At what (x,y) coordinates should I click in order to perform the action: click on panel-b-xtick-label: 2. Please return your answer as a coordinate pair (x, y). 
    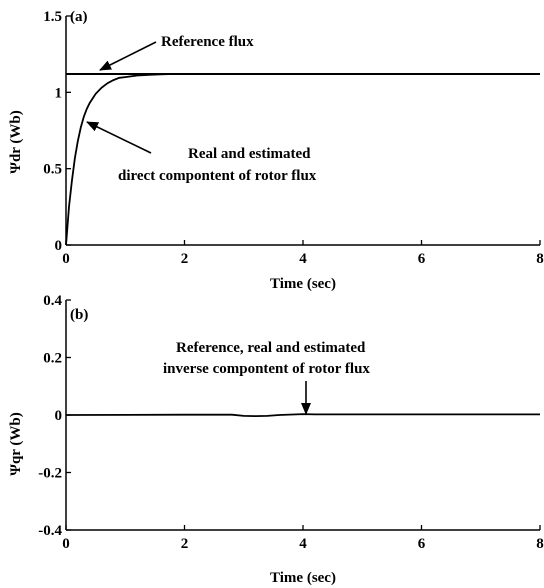
    Looking at the image, I should click on (185, 544).